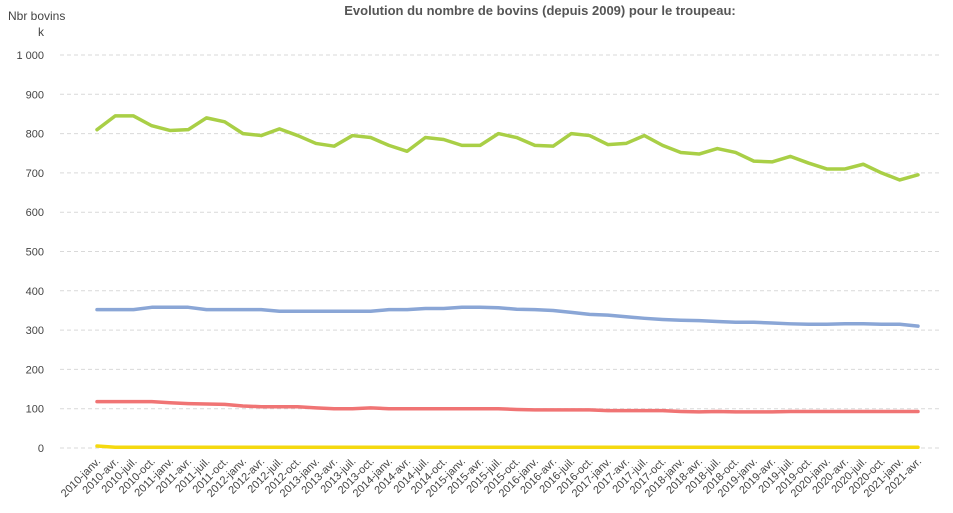 This screenshot has width=953, height=513. What do you see at coordinates (41, 32) in the screenshot?
I see `y-axis-unit: k` at bounding box center [41, 32].